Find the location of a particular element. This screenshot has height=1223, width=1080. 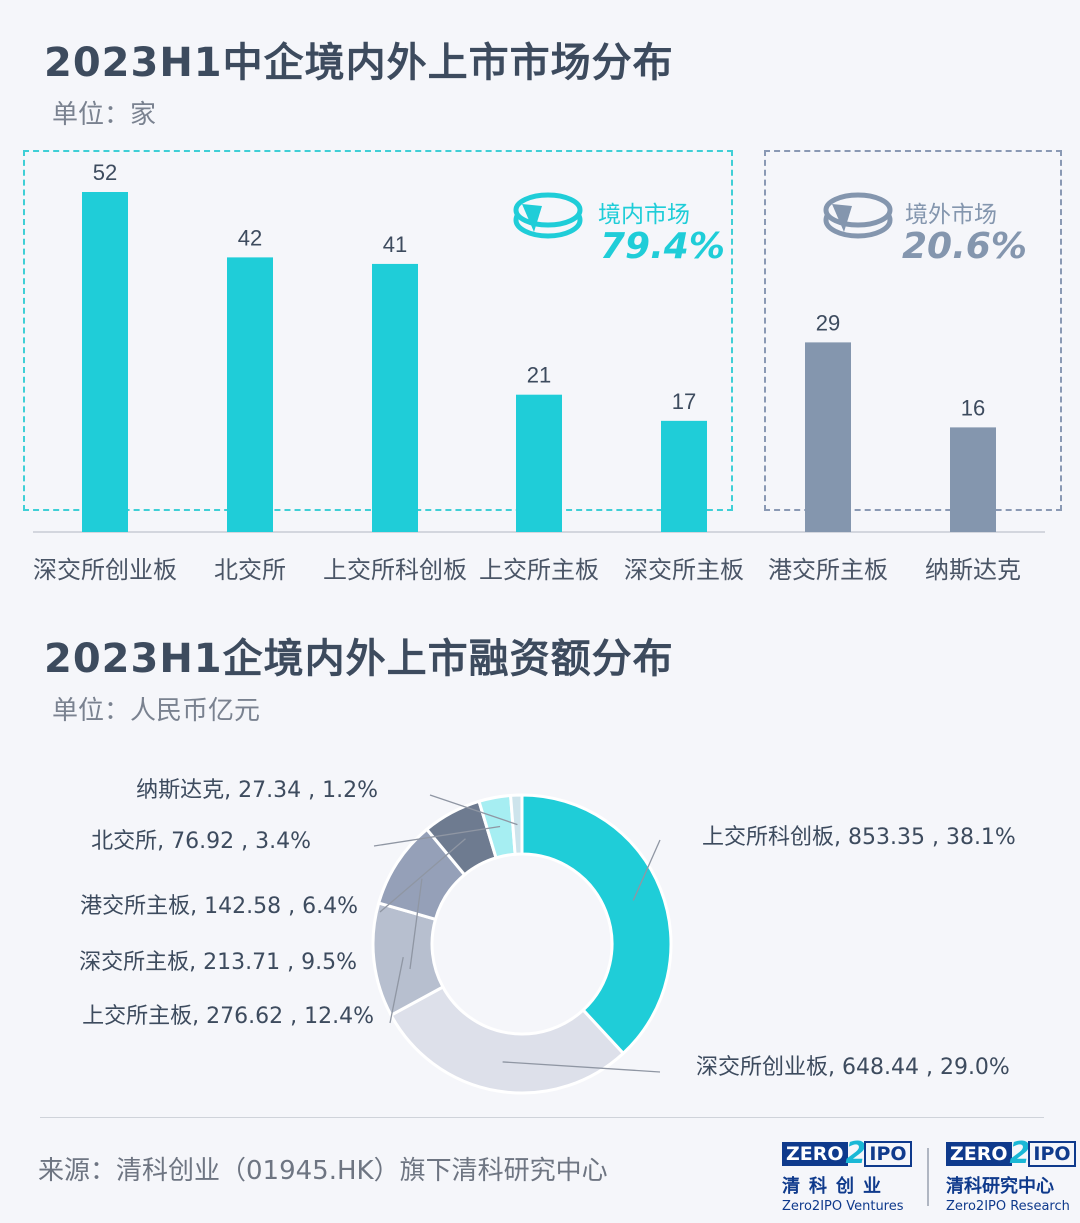

logo2-ipo: IPO is located at coordinates (1052, 1154).